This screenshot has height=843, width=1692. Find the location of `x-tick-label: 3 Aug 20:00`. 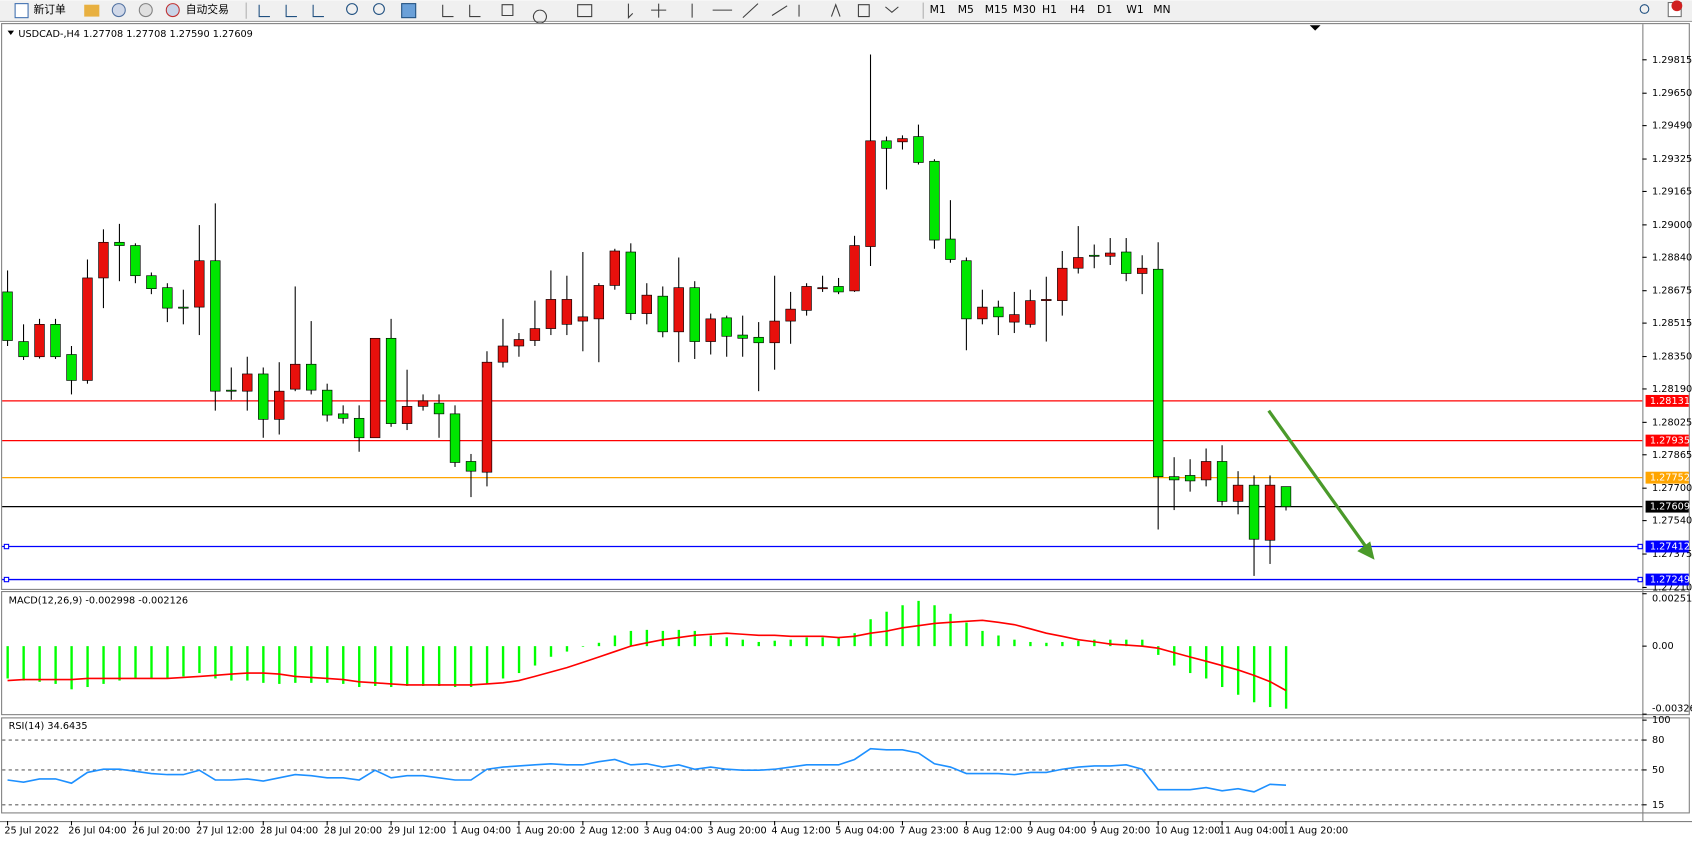

x-tick-label: 3 Aug 20:00 is located at coordinates (736, 831).